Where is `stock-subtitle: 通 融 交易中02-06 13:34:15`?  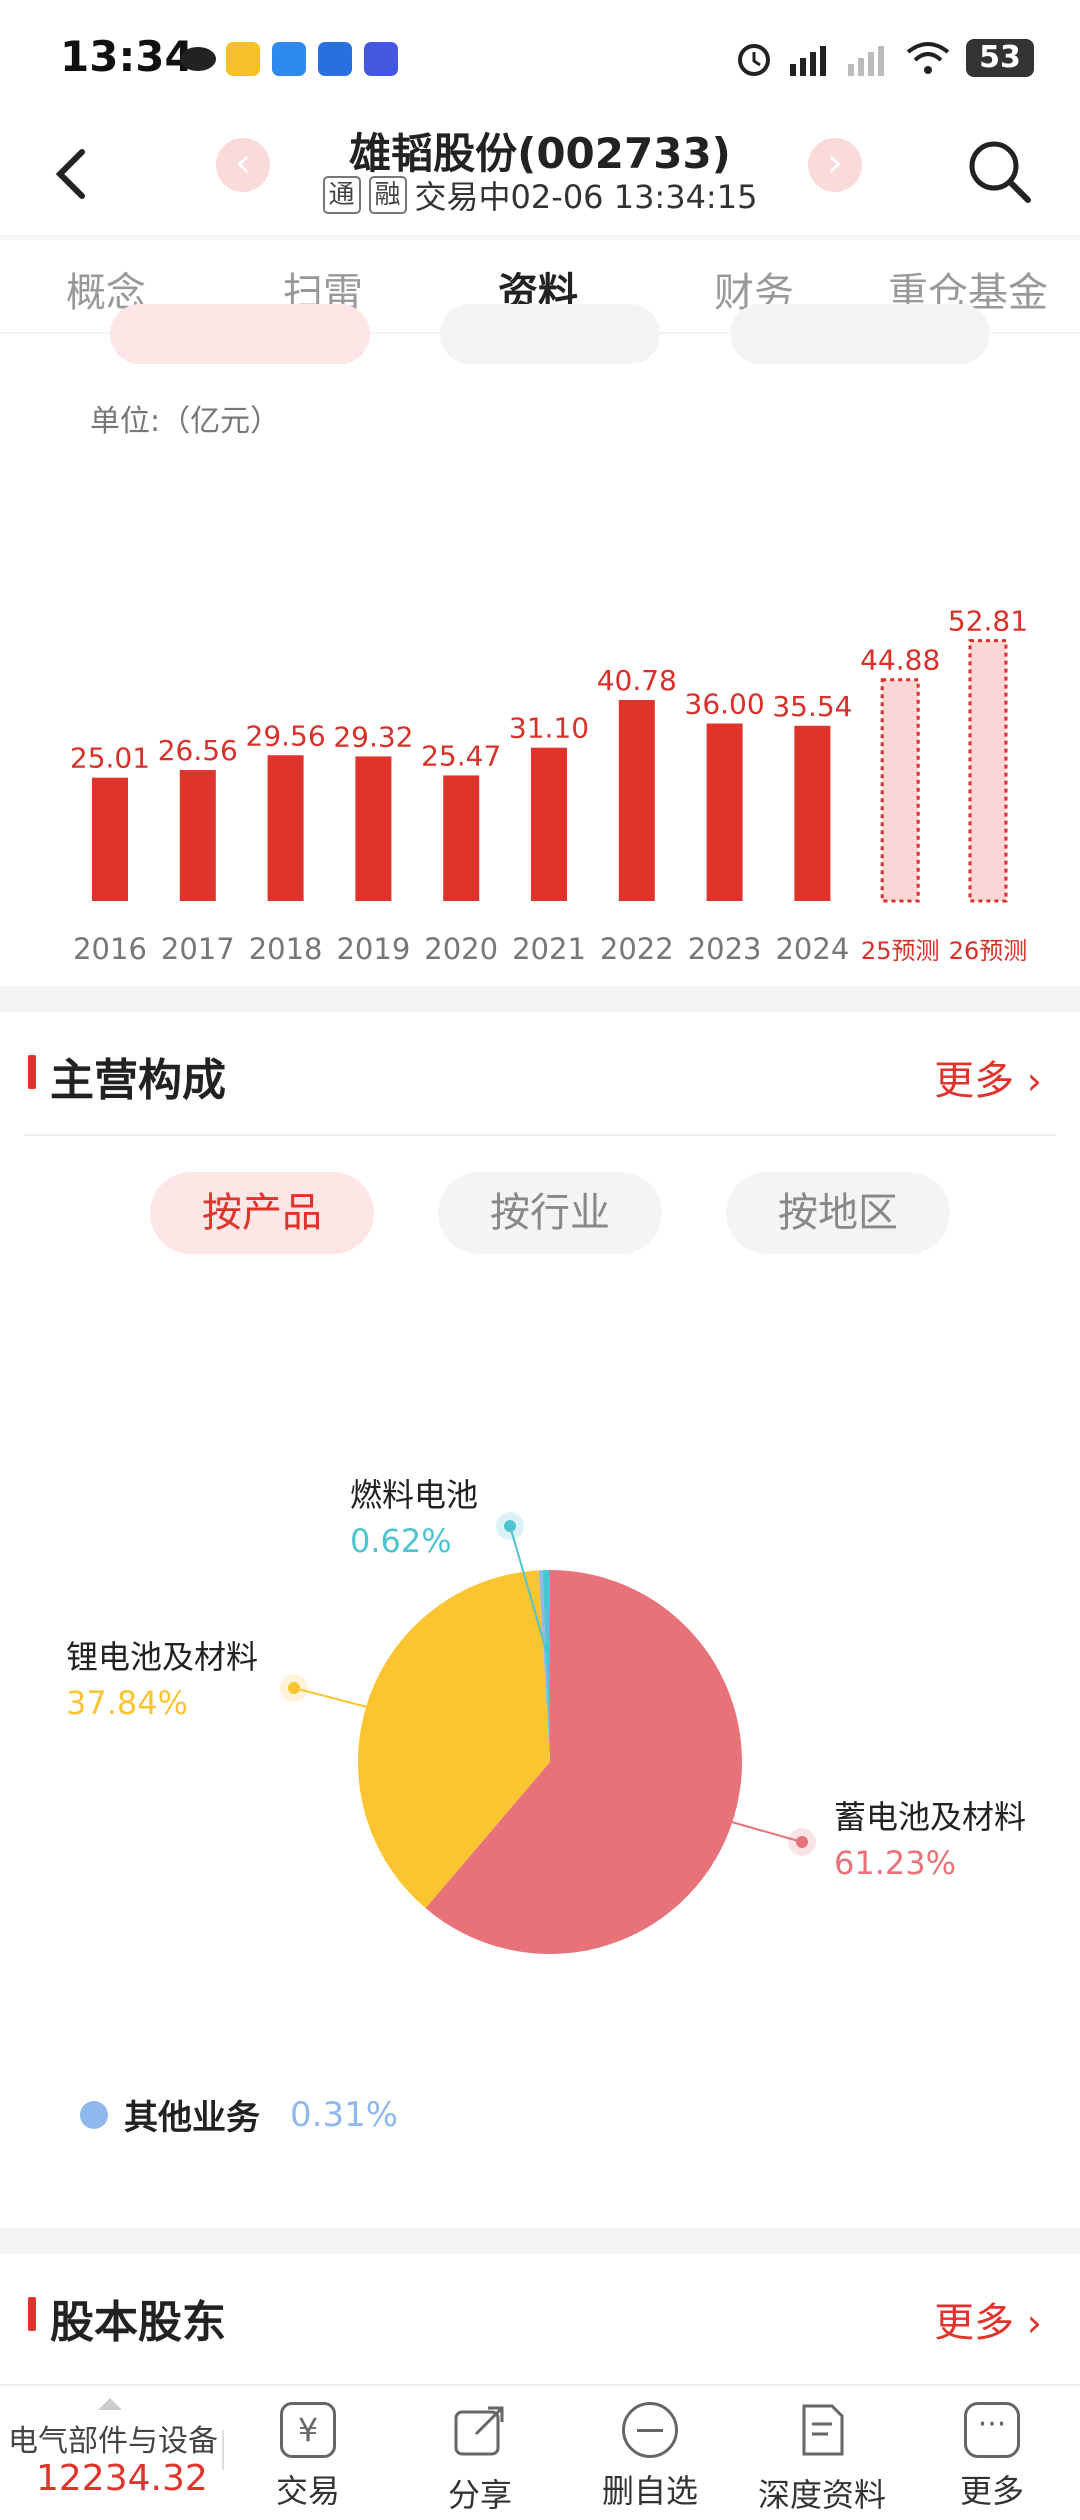
stock-subtitle: 通 融 交易中02-06 13:34:15 is located at coordinates (540, 195).